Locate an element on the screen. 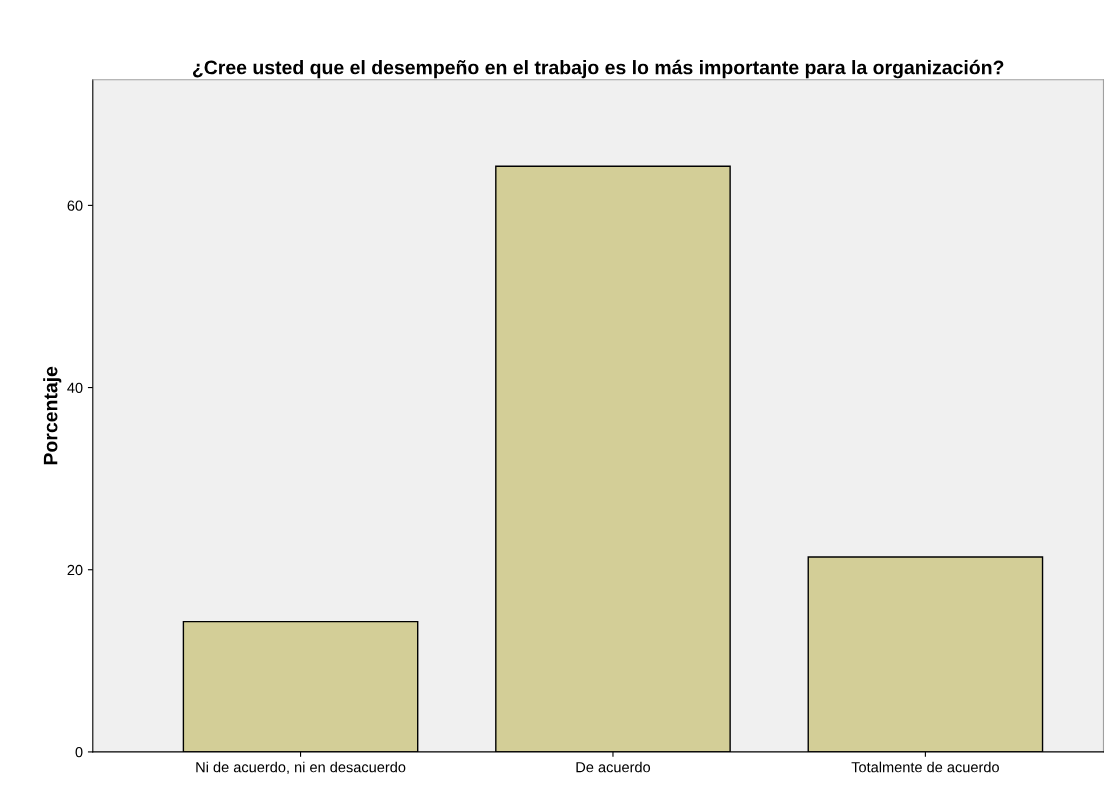  chart-title: ¿Cree usted que el desempeño en el trabajo es lo más importante para la organización? is located at coordinates (598, 69).